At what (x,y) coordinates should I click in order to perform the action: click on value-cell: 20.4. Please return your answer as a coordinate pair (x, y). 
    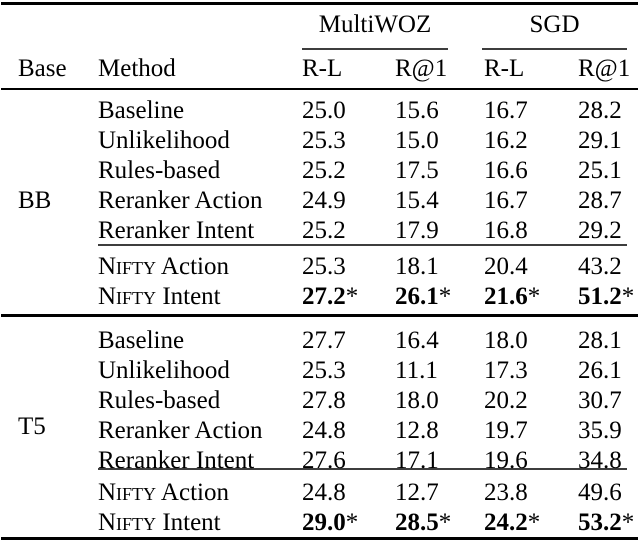
    Looking at the image, I should click on (506, 266).